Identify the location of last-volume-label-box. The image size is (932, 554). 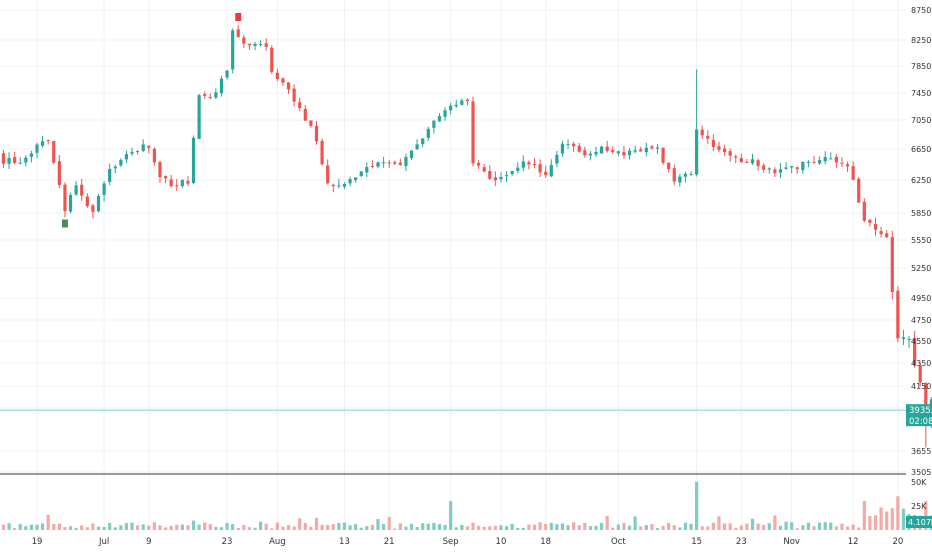
(919, 522).